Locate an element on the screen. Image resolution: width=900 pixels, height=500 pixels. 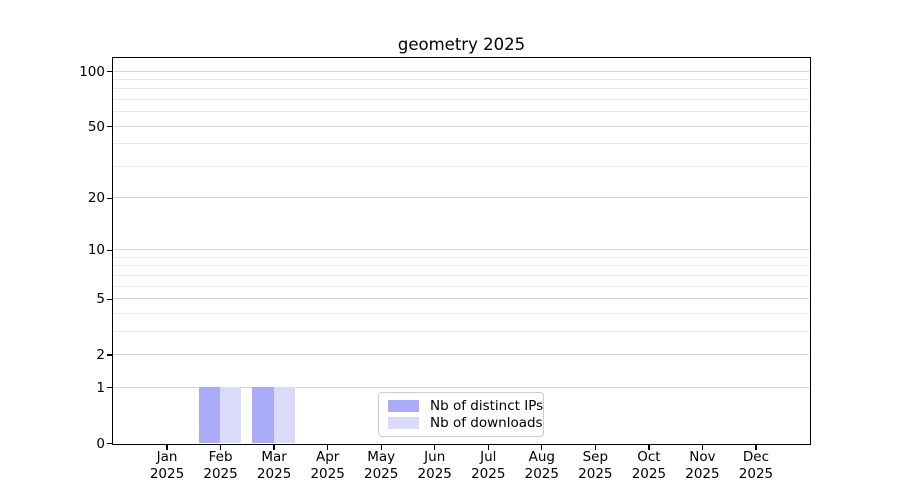
legend-item-downloads: Nb of downloads is located at coordinates (465, 423).